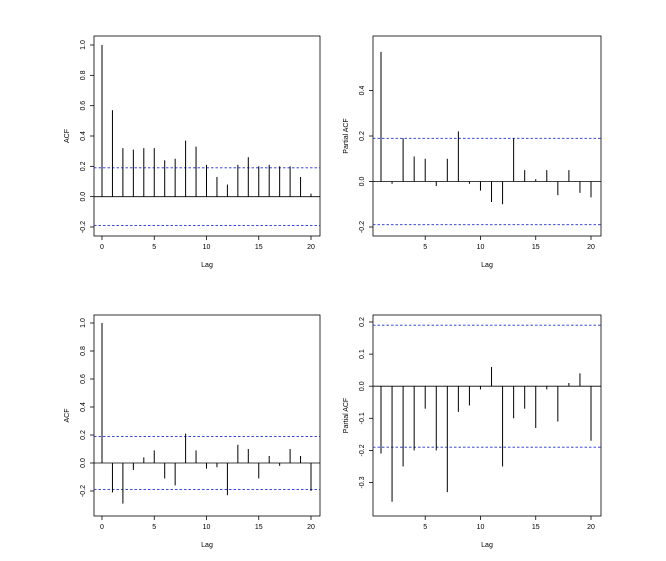 The width and height of the screenshot is (666, 561). Describe the element at coordinates (362, 354) in the screenshot. I see `y-tick-label: 0.1` at that location.